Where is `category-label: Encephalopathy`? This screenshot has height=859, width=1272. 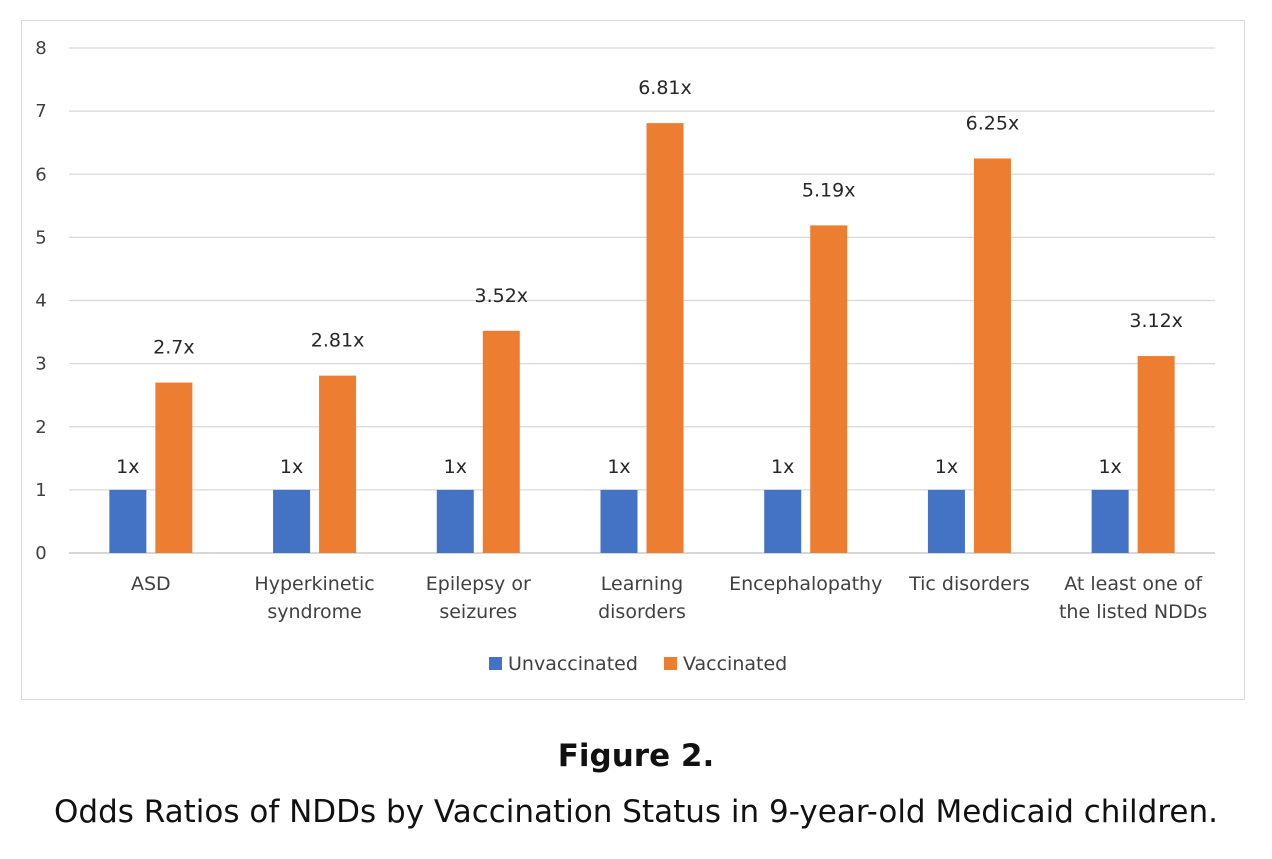 category-label: Encephalopathy is located at coordinates (805, 584).